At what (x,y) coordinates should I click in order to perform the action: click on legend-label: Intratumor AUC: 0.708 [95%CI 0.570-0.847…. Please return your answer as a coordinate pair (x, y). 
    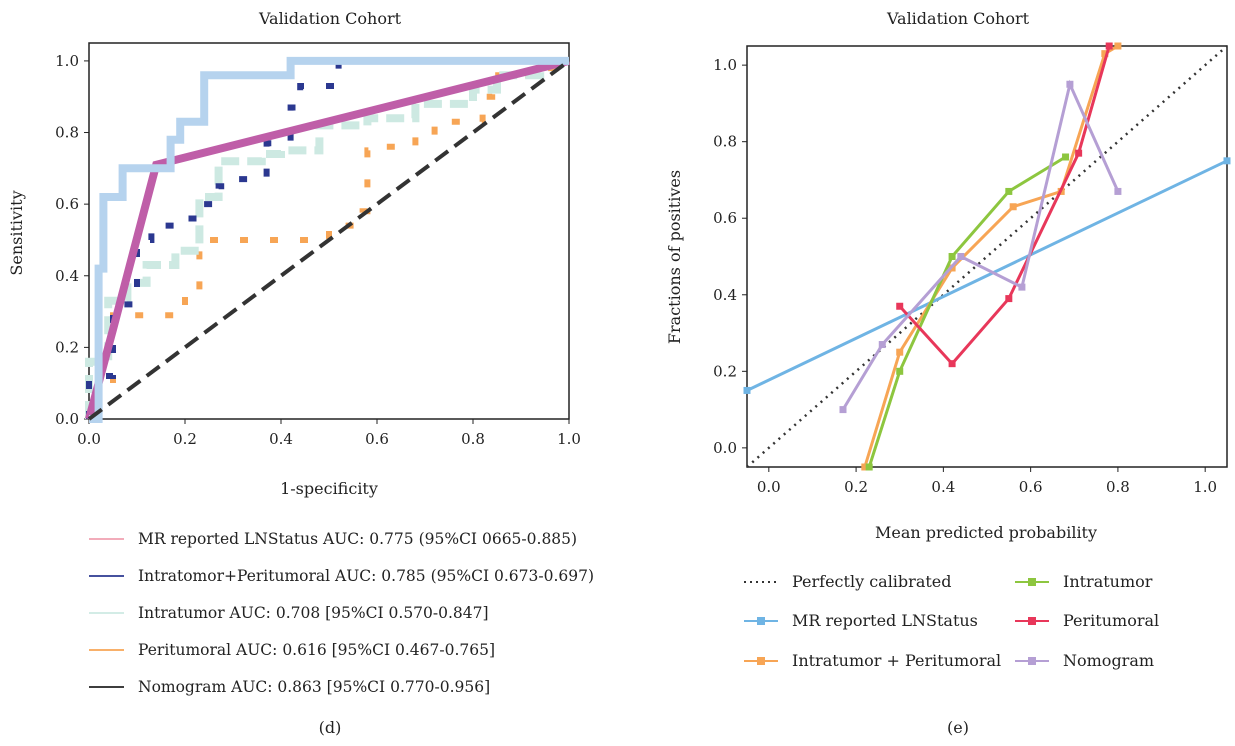
    Looking at the image, I should click on (313, 613).